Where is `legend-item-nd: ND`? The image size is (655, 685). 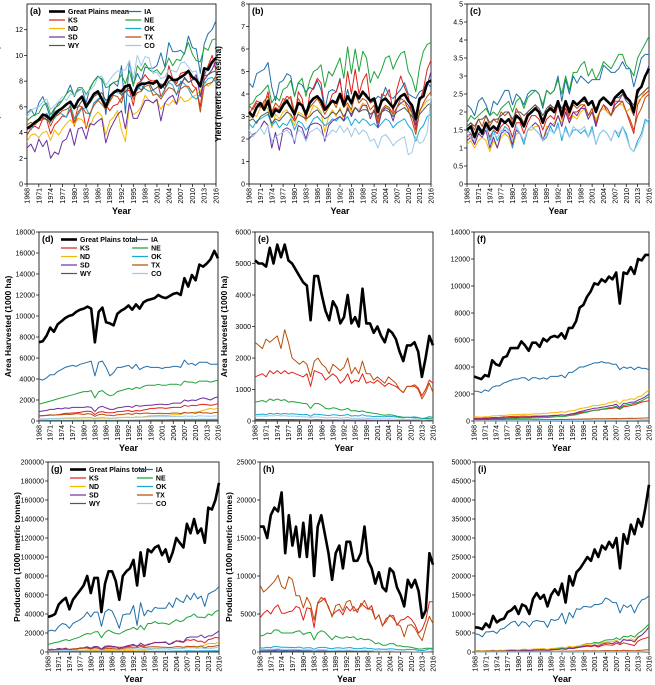
legend-item-nd: ND is located at coordinates (84, 487).